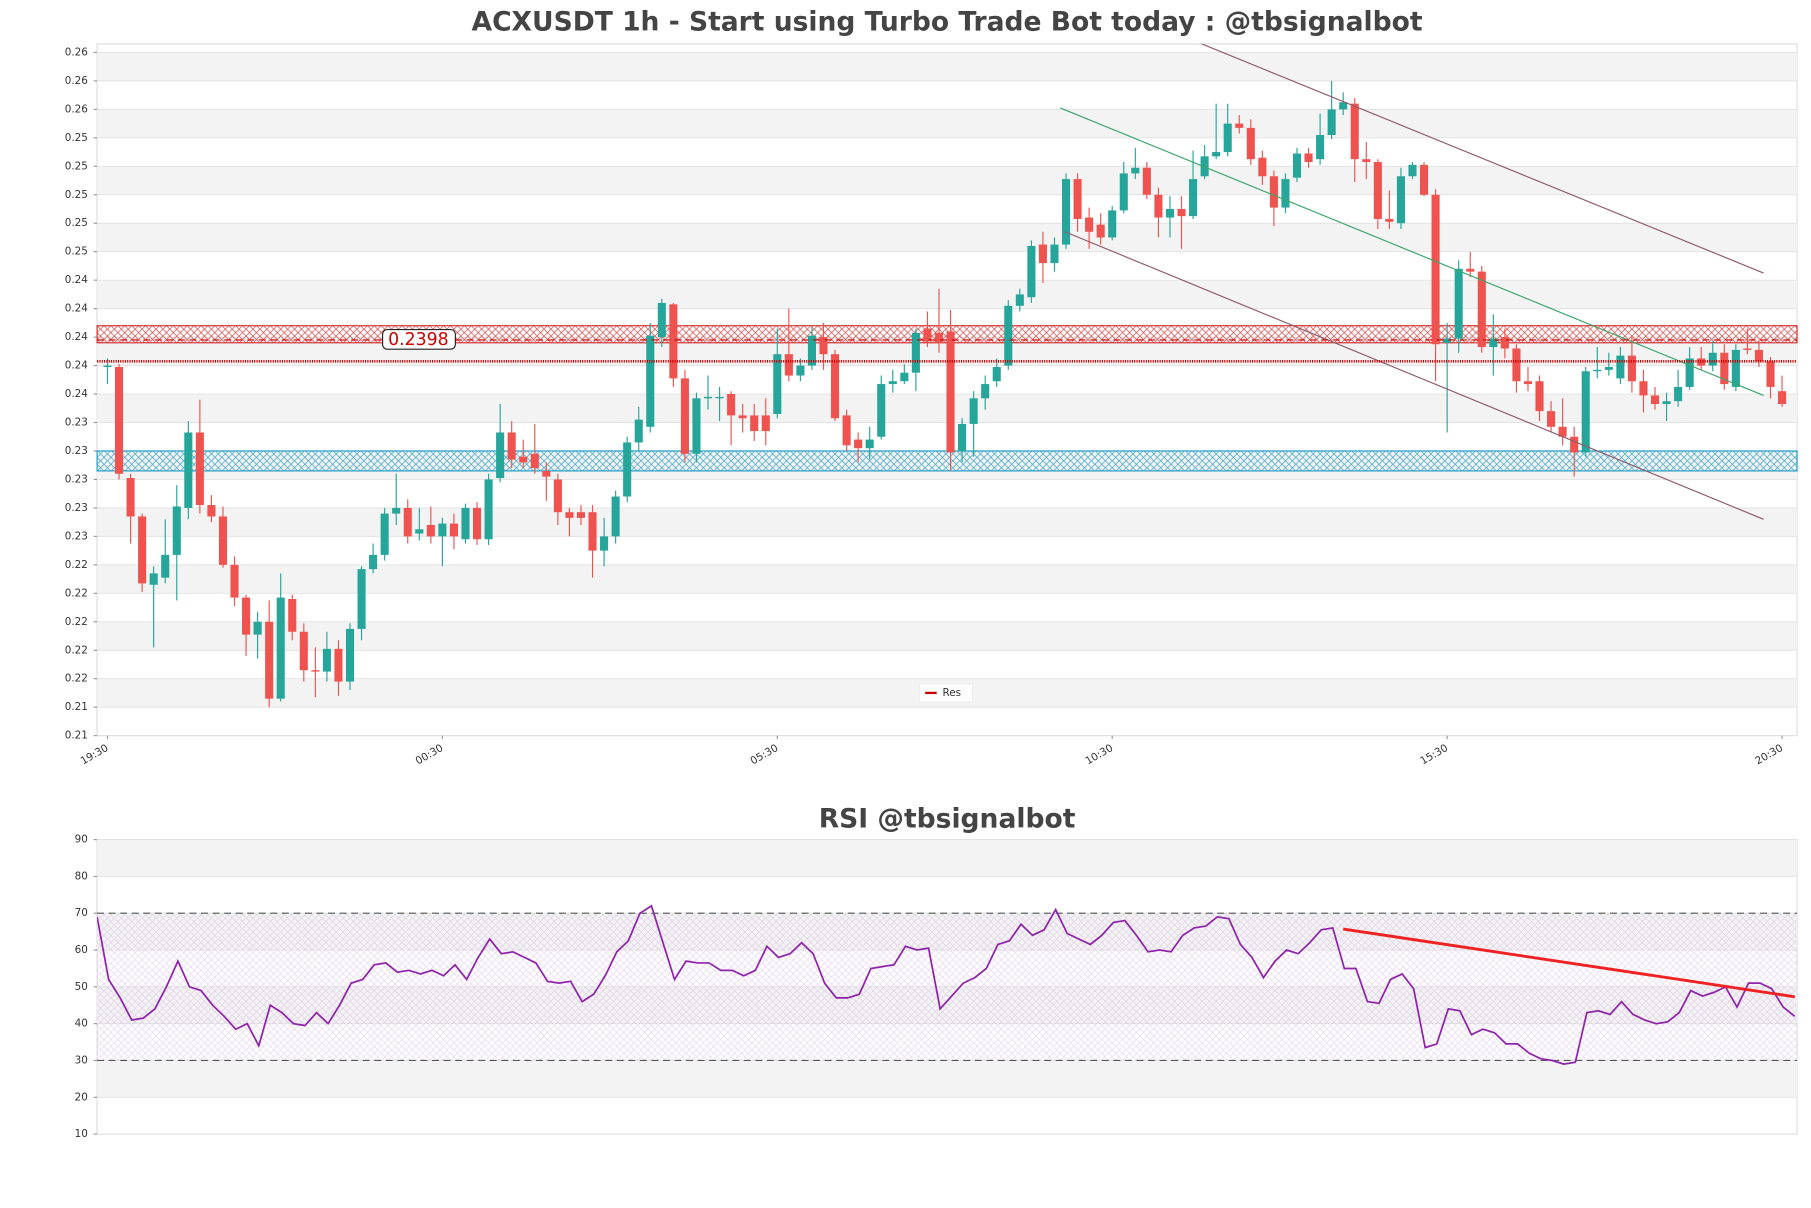 The height and width of the screenshot is (1208, 1811). Describe the element at coordinates (81, 987) in the screenshot. I see `y-tick-label: 50` at that location.